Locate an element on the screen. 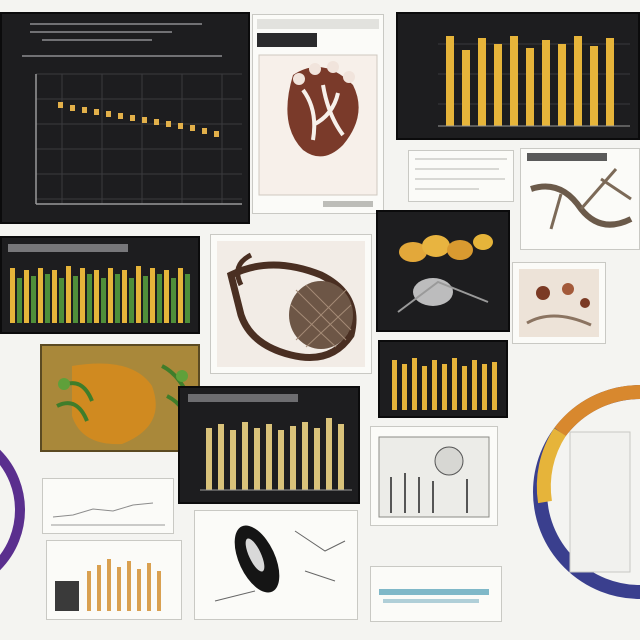  panel-specimen-card is located at coordinates (559, 303).